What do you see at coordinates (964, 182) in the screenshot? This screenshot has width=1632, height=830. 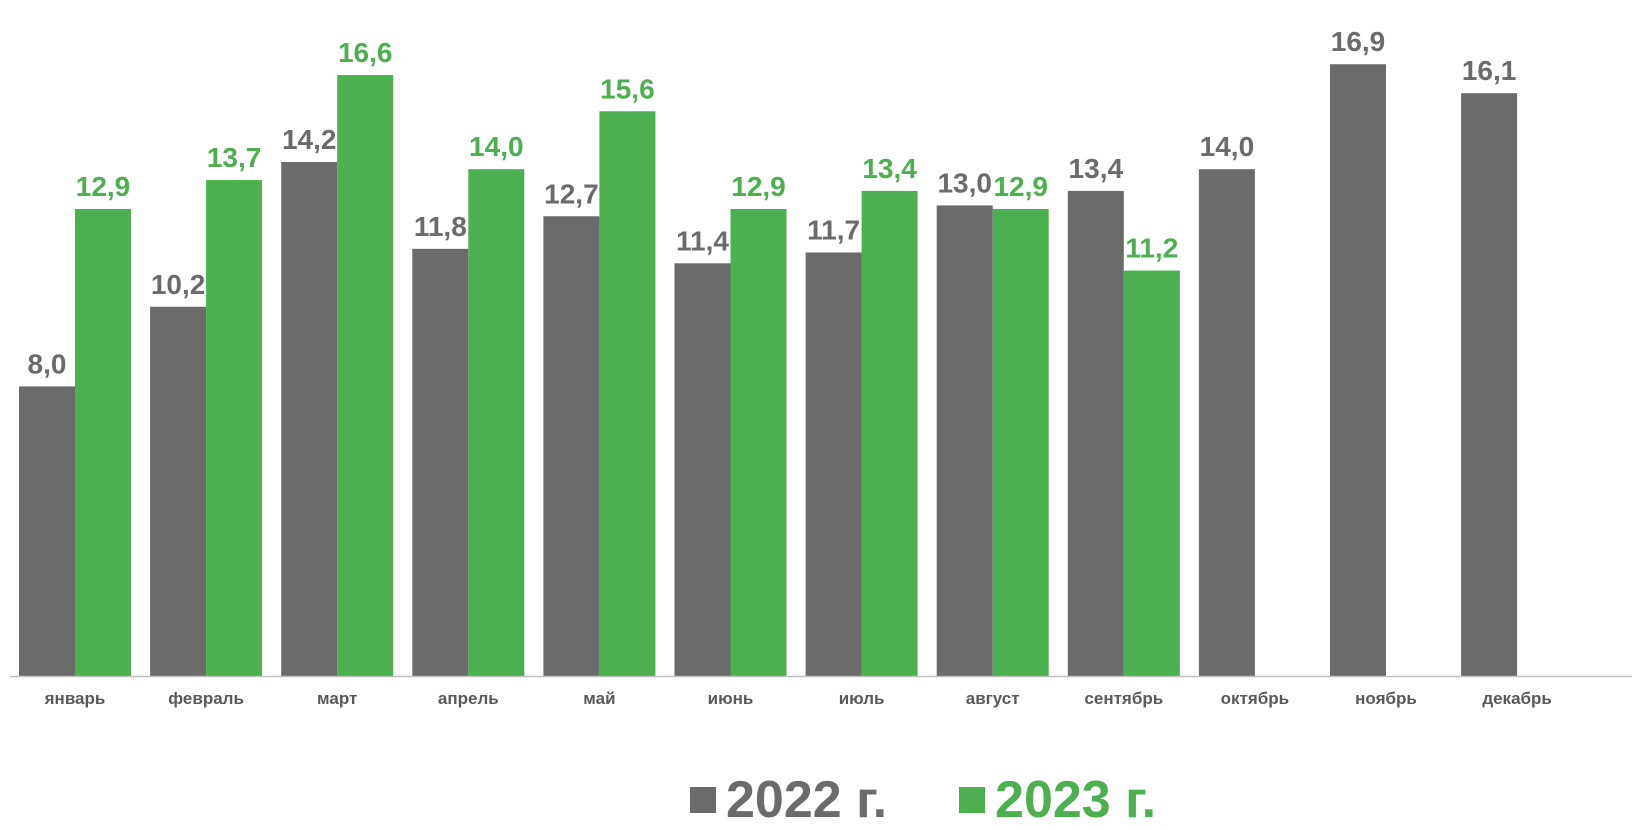 I see `data-label-2022-7: 13,0` at bounding box center [964, 182].